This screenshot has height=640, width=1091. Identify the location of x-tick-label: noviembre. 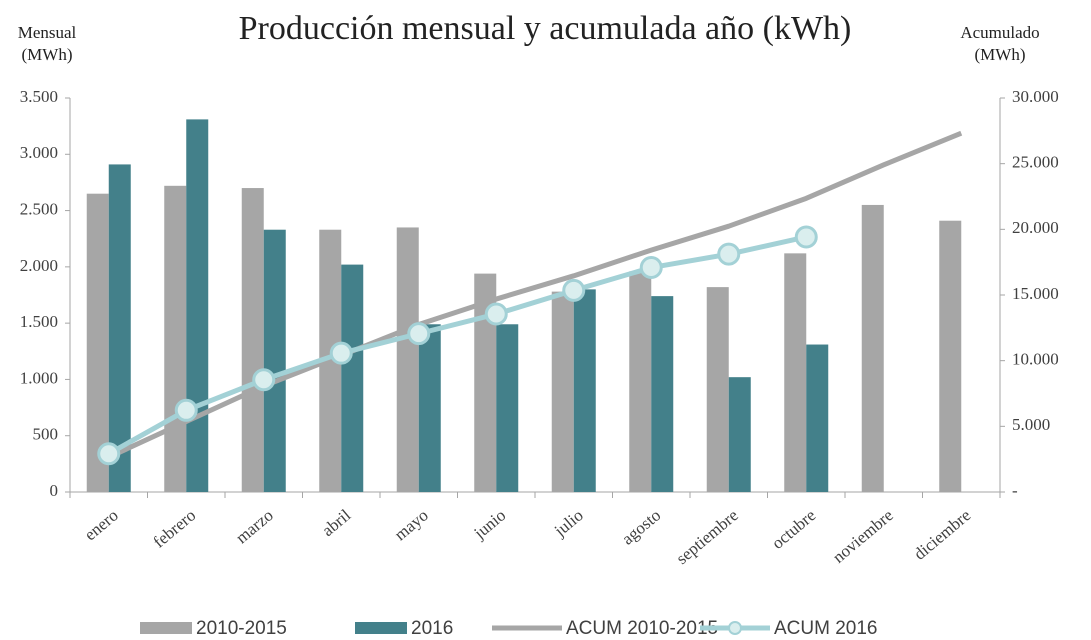
(863, 536).